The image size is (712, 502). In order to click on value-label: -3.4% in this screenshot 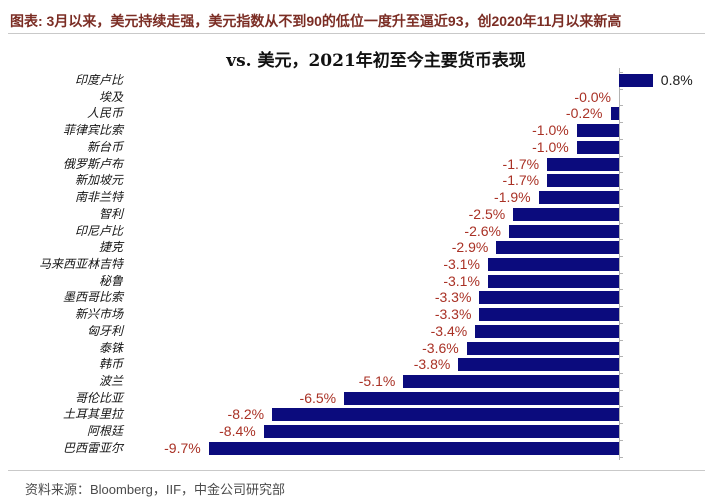, I will do `click(449, 330)`.